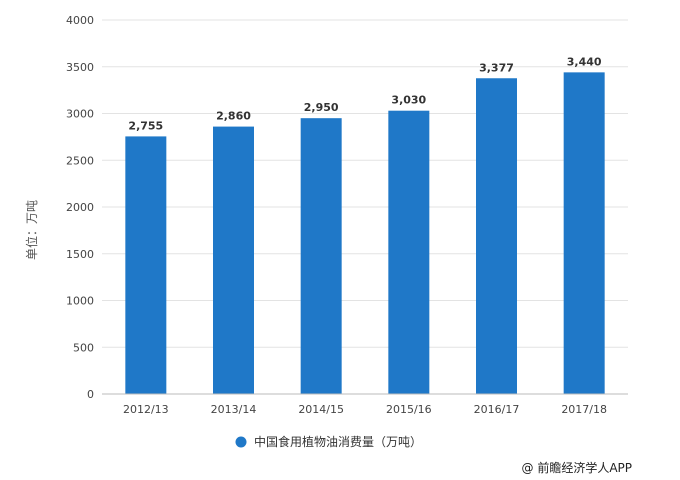 The height and width of the screenshot is (480, 680). Describe the element at coordinates (338, 441) in the screenshot. I see `legend-label: 中国食用植物油消费量（万吨）` at that location.